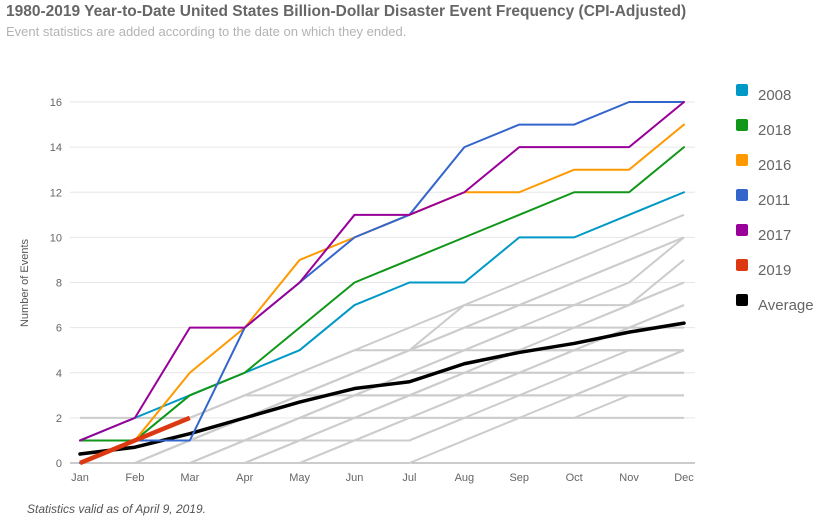 This screenshot has width=822, height=522. I want to click on legend: 2008 2018 2016 2011 2017 2019 Average, so click(775, 200).